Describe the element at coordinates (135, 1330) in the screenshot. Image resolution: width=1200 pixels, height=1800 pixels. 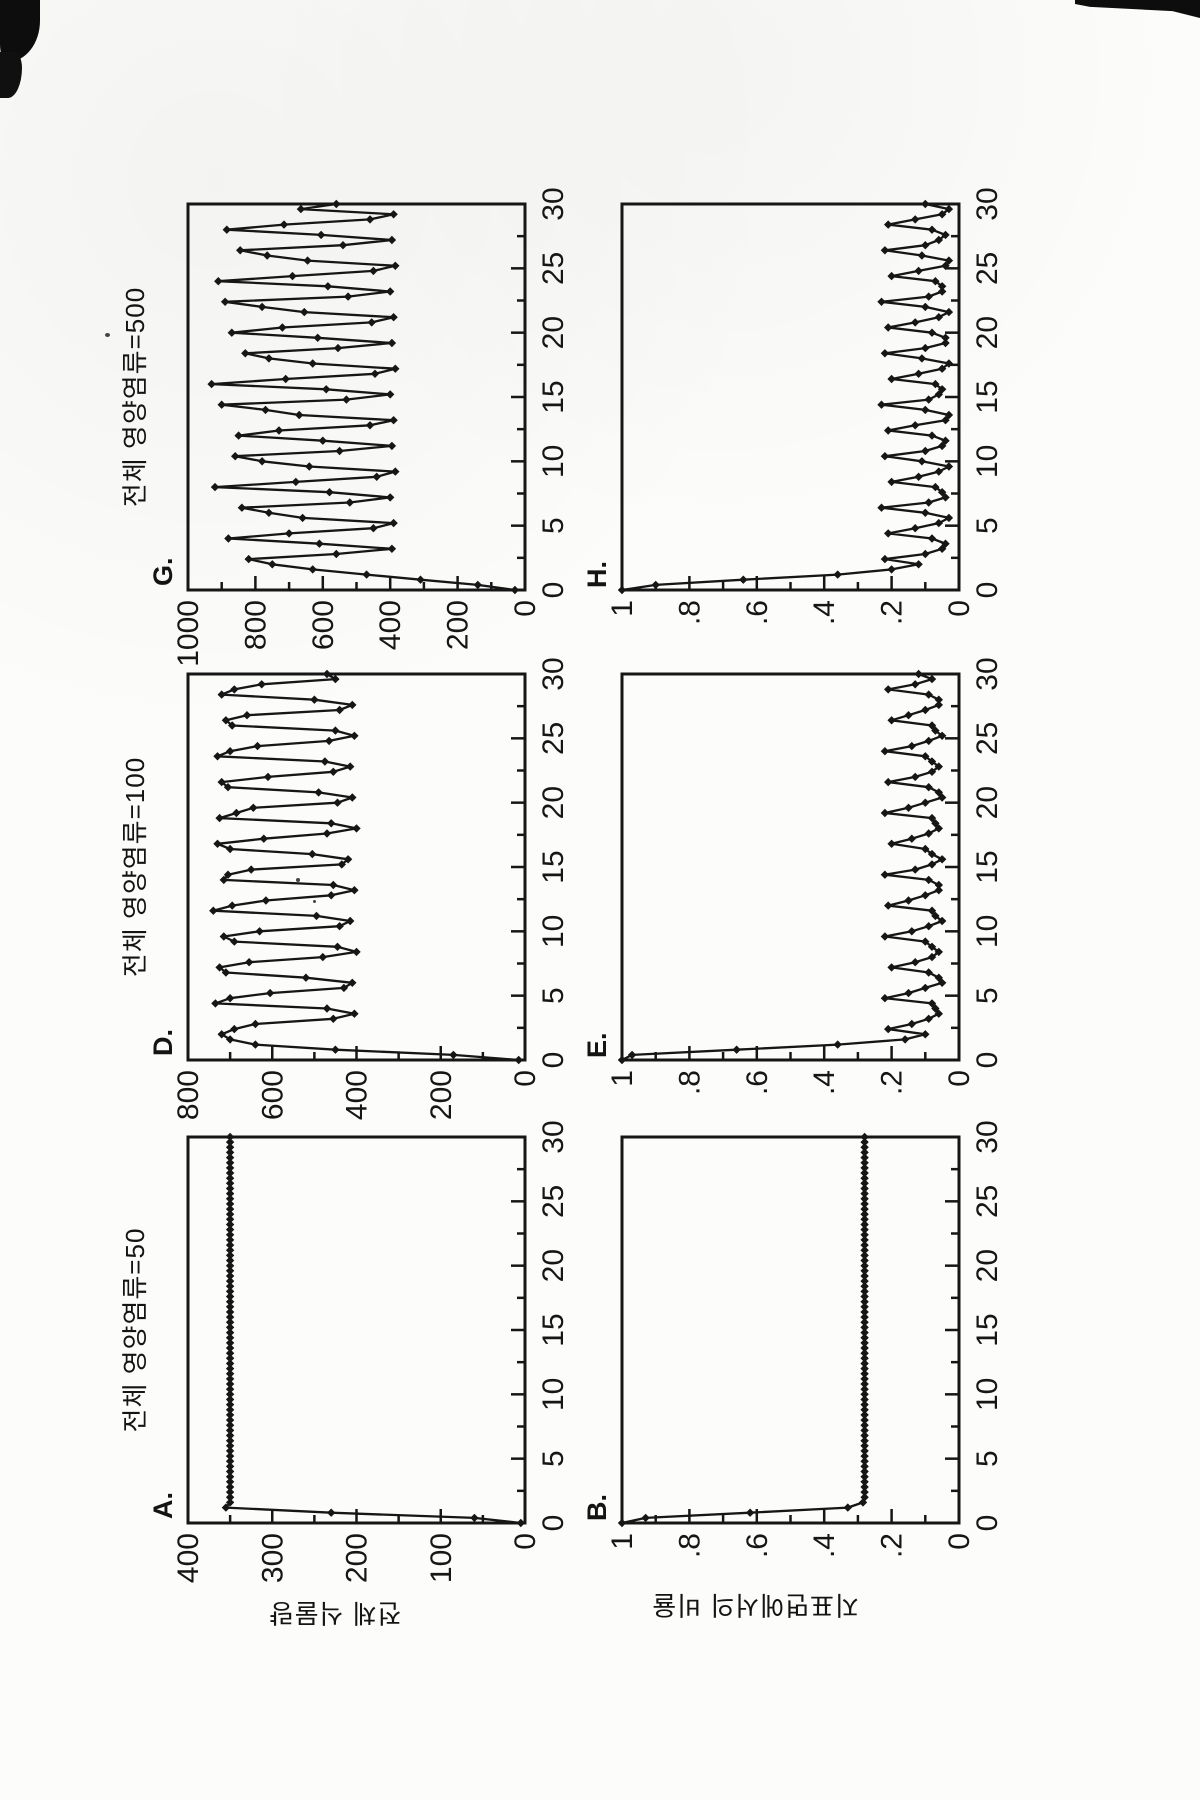
I see `column-title-nutrients-50: 전체 영양염류=50` at that location.